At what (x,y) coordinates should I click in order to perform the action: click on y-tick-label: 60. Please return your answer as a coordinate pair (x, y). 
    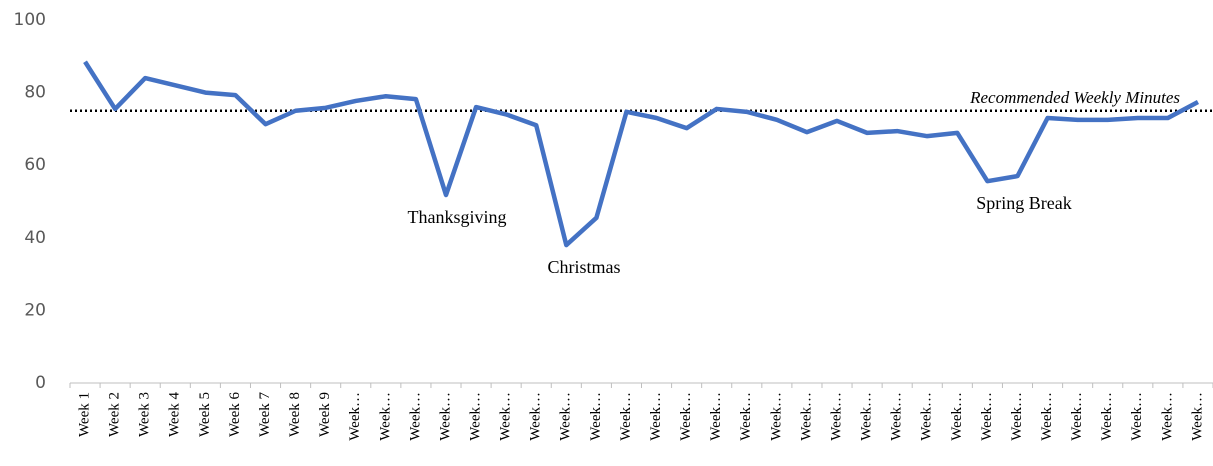
    Looking at the image, I should click on (35, 165).